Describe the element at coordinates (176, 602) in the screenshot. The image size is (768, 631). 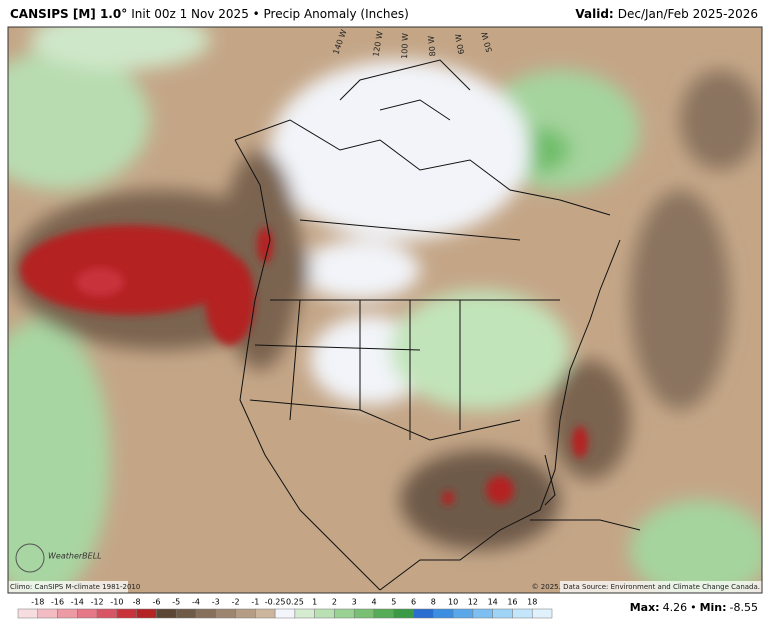
I see `colorbar-label: -5` at that location.